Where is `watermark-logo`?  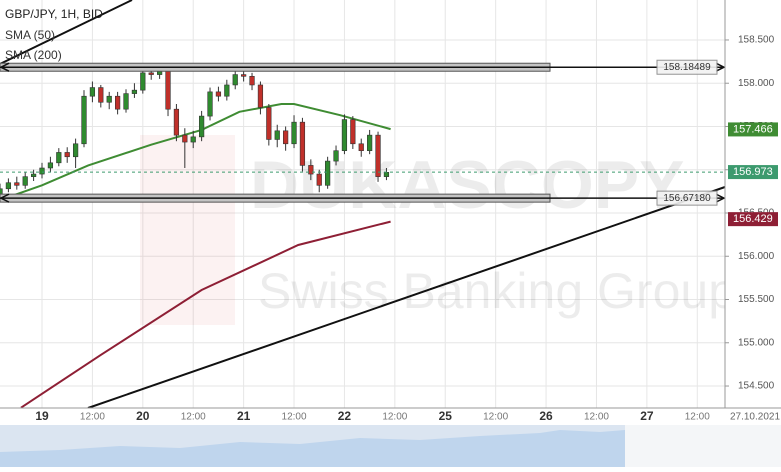 watermark-logo is located at coordinates (187, 230).